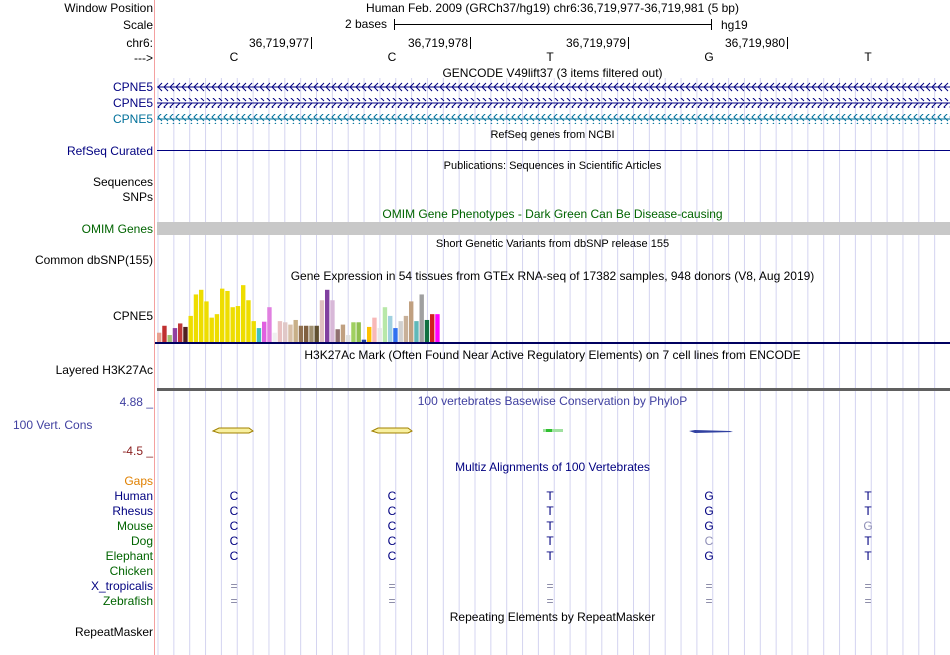 The image size is (950, 655). Describe the element at coordinates (553, 24) in the screenshot. I see `scale-bar` at that location.